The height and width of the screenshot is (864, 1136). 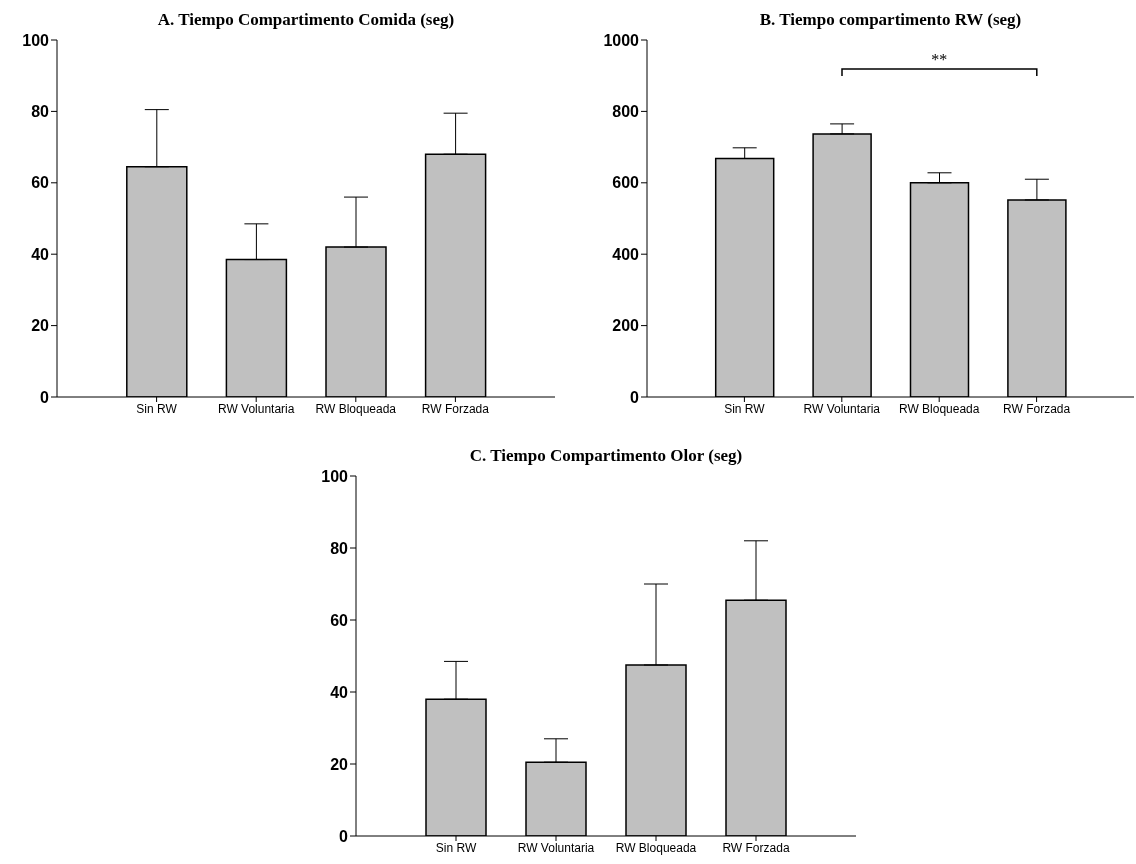 What do you see at coordinates (306, 20) in the screenshot?
I see `chart-title: A. Tiempo Compartimento Comida (seg)` at bounding box center [306, 20].